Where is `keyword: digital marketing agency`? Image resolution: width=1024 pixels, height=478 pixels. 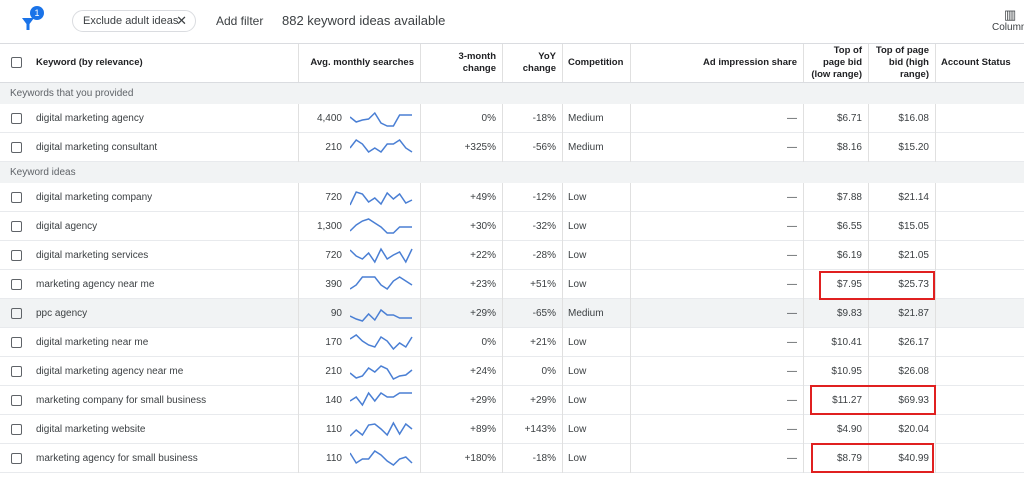
keyword: digital marketing agency is located at coordinates (90, 118).